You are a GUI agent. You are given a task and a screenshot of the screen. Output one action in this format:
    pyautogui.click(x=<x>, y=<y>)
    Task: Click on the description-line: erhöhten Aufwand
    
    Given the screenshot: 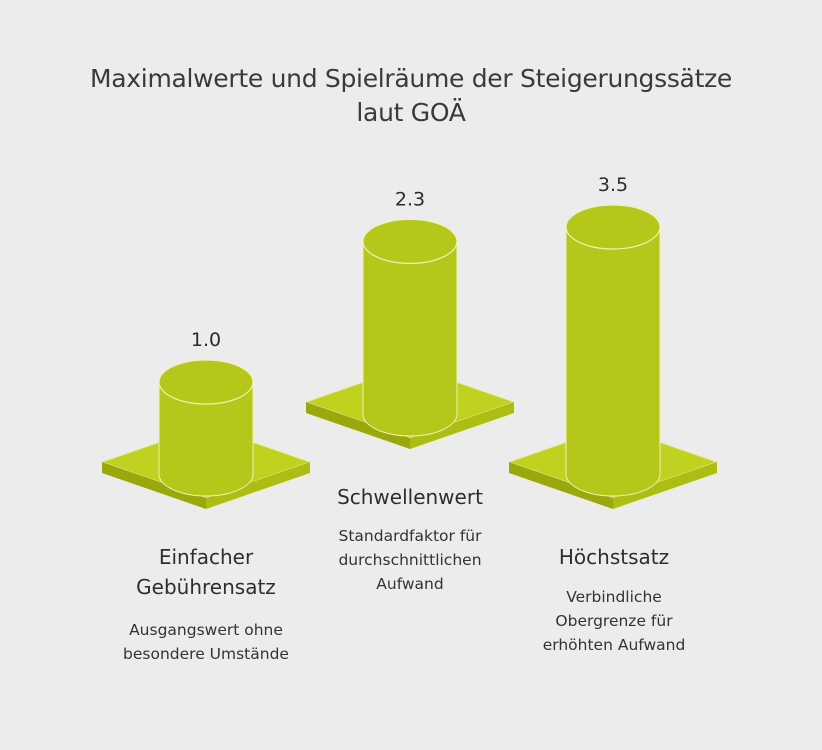 What is the action you would take?
    pyautogui.click(x=614, y=645)
    